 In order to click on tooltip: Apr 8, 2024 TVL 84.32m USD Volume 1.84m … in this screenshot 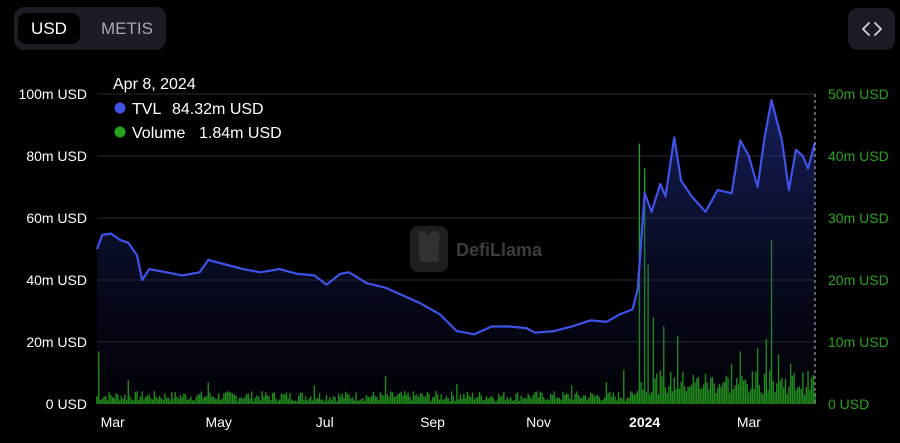, I will do `click(197, 109)`.